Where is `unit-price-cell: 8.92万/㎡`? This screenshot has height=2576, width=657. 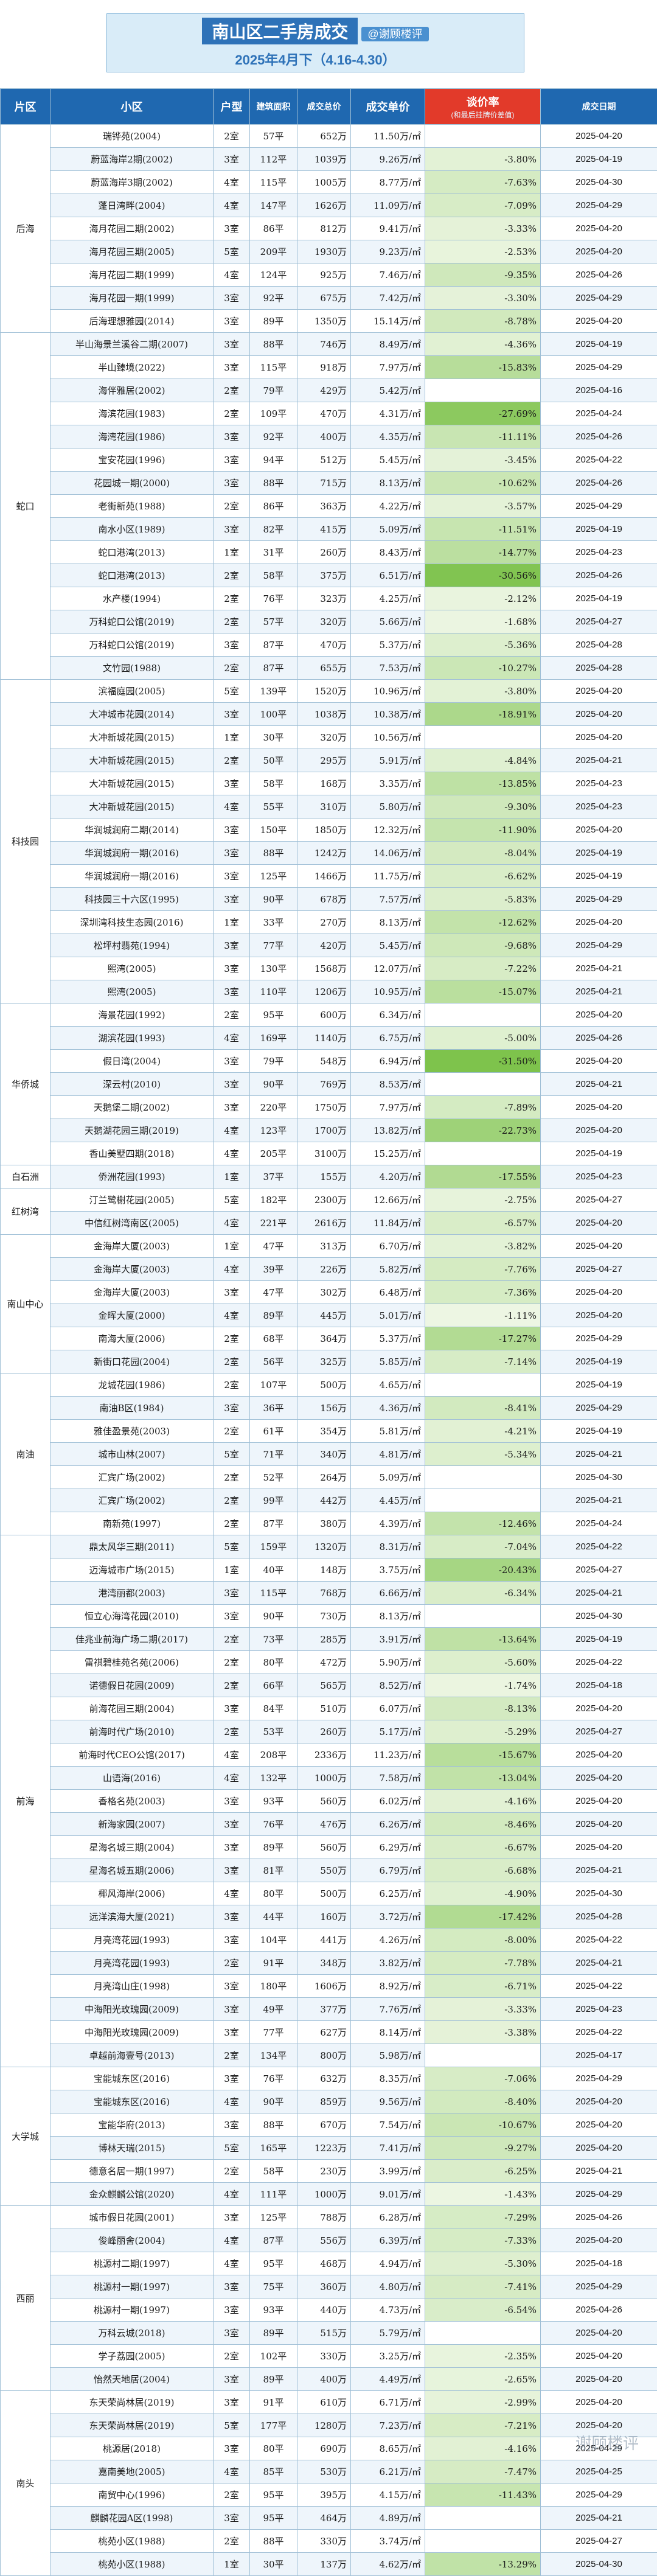 unit-price-cell: 8.92万/㎡ is located at coordinates (388, 1986).